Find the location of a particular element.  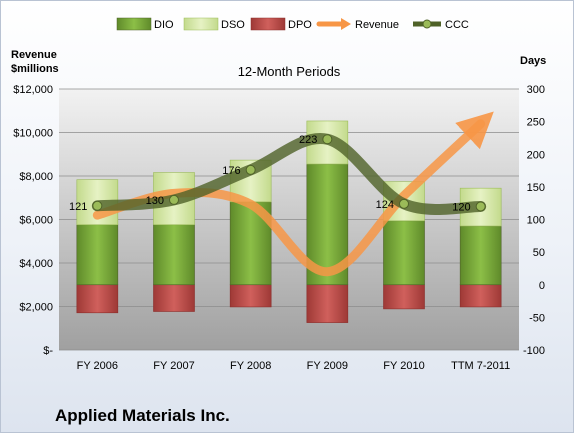

right-tick-label: 150 is located at coordinates (536, 188).